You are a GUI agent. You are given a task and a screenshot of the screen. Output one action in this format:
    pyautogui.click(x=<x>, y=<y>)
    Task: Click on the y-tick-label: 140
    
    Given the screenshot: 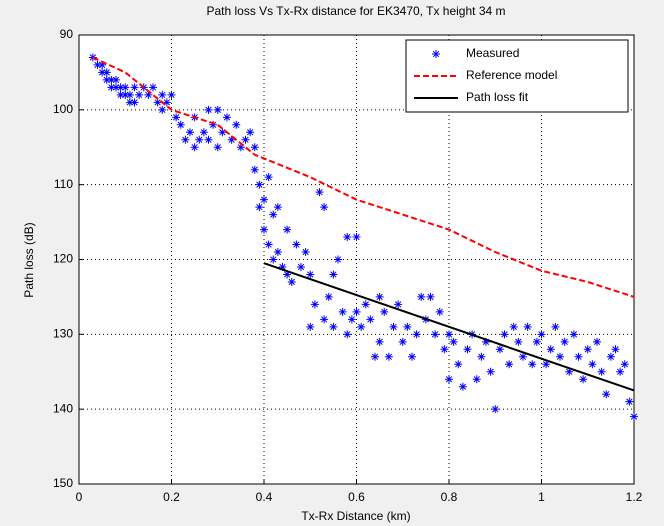 What is the action you would take?
    pyautogui.click(x=63, y=408)
    